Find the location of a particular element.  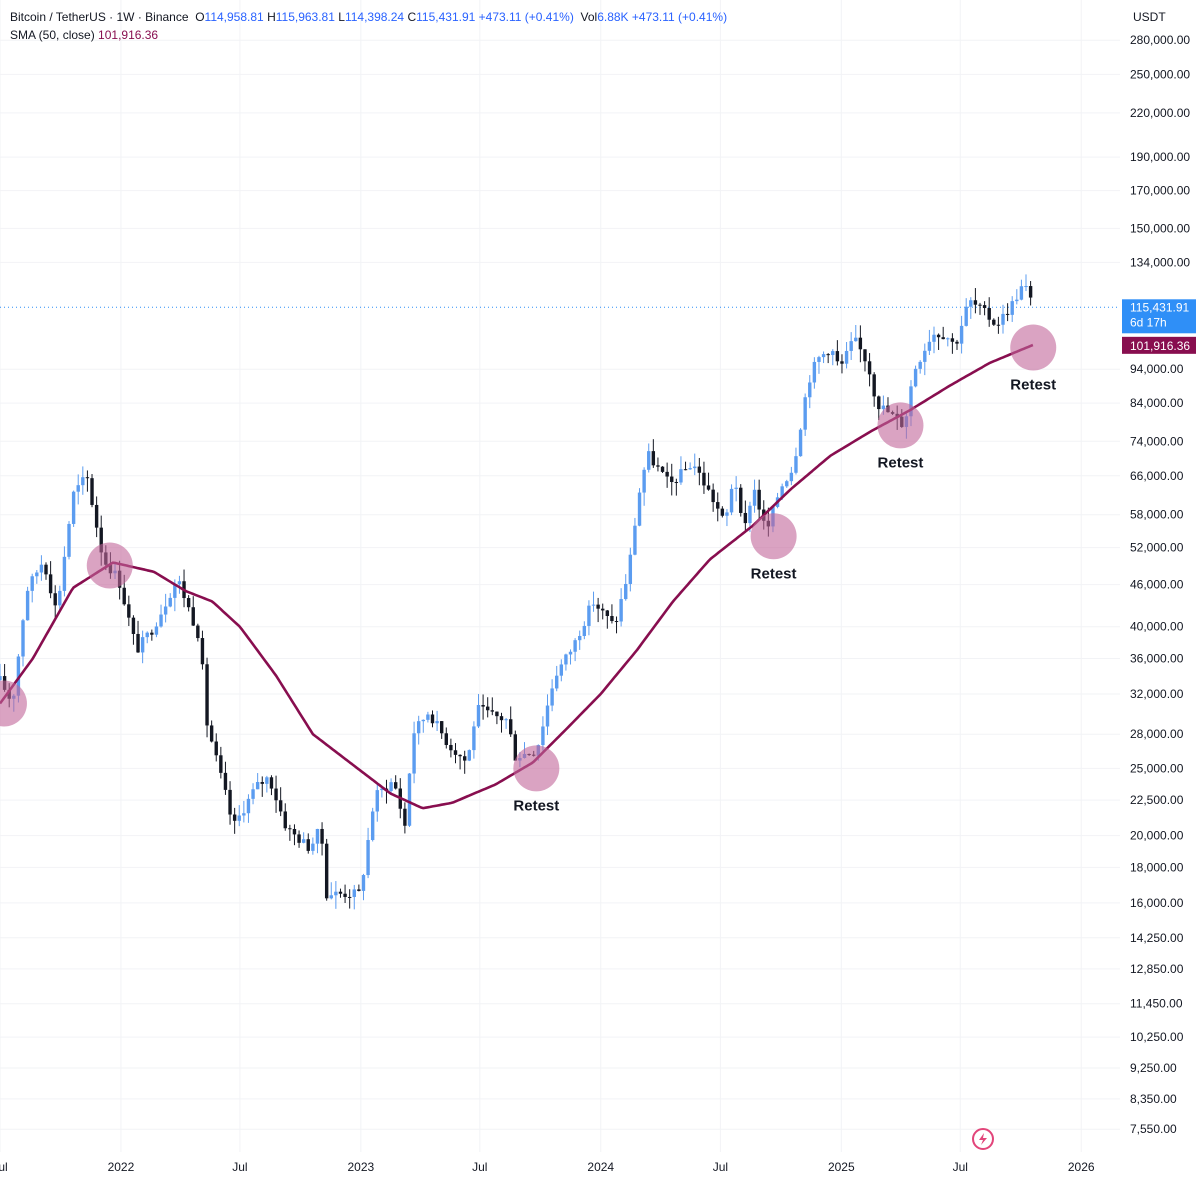

y-tick-label: 84,000.00 is located at coordinates (1157, 403).